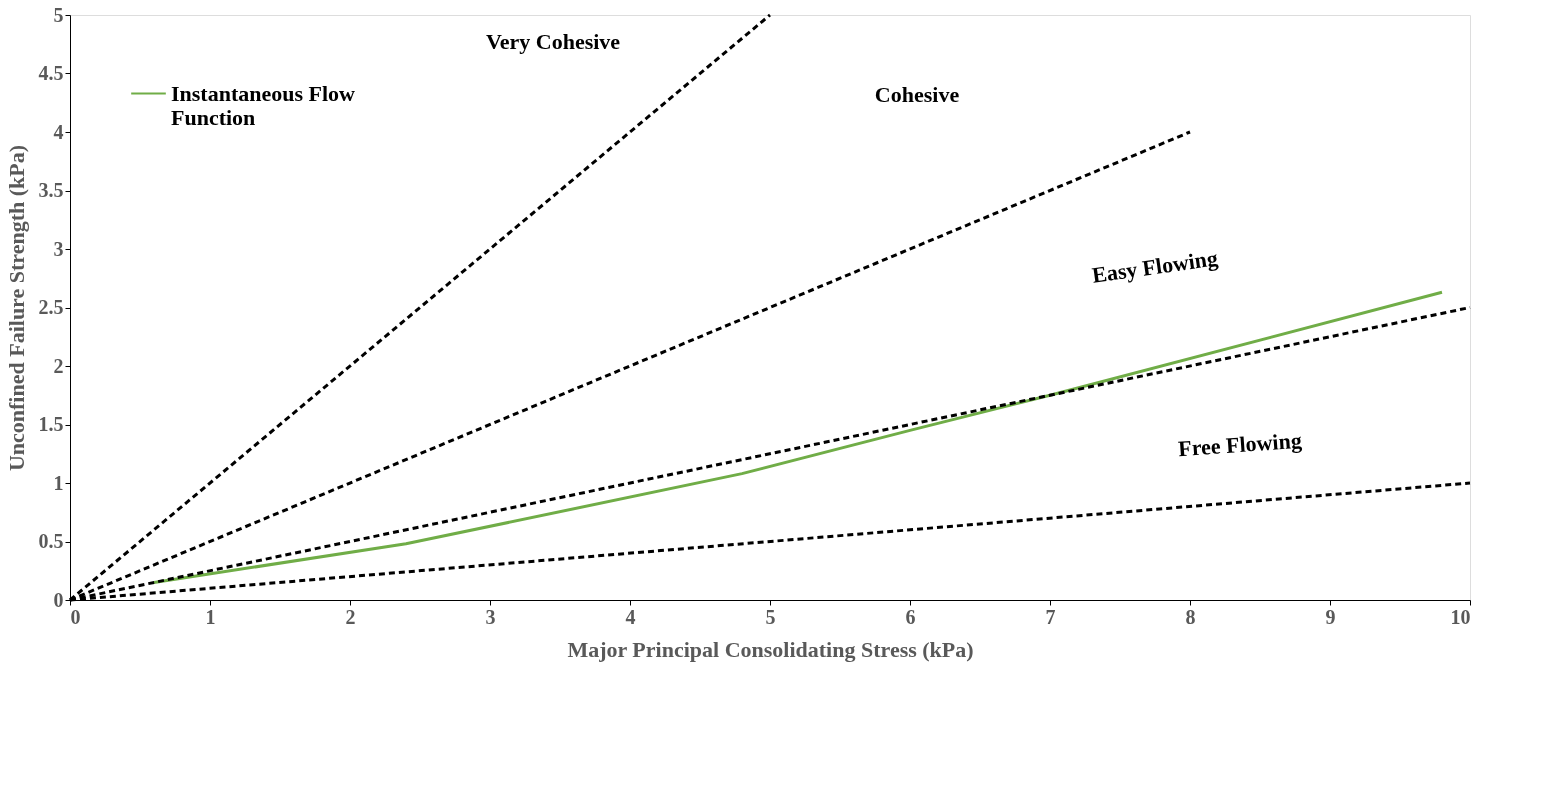 The image size is (1551, 807). What do you see at coordinates (910, 616) in the screenshot?
I see `x-tick-label: 6` at bounding box center [910, 616].